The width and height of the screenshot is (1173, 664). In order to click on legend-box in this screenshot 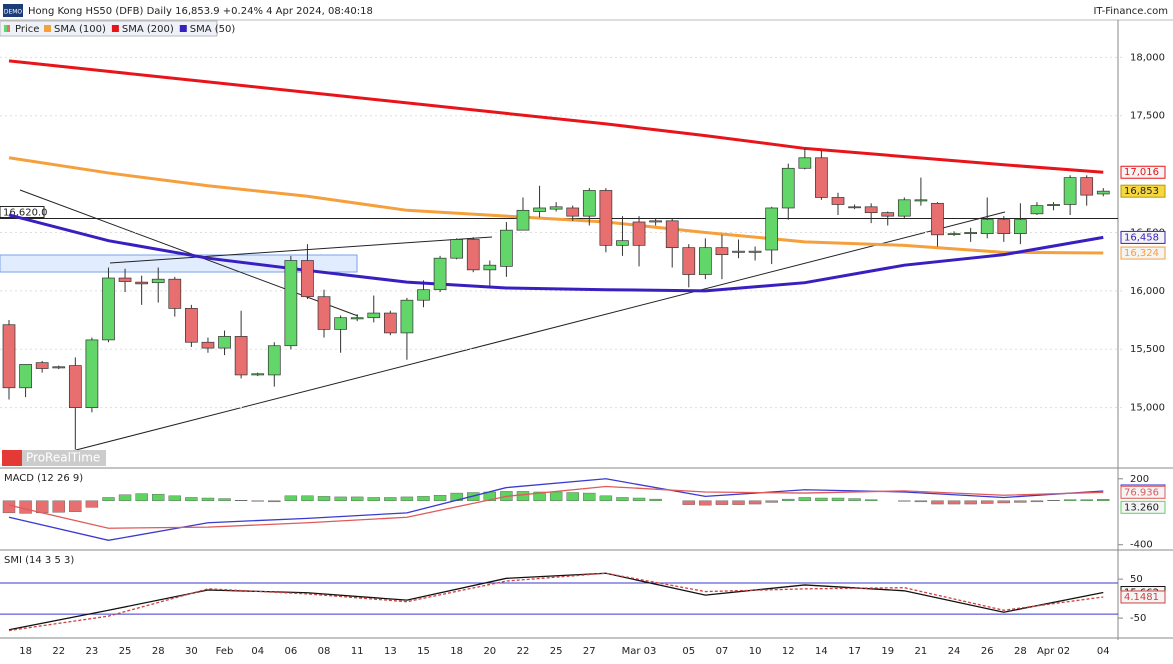, I will do `click(109, 28)`.